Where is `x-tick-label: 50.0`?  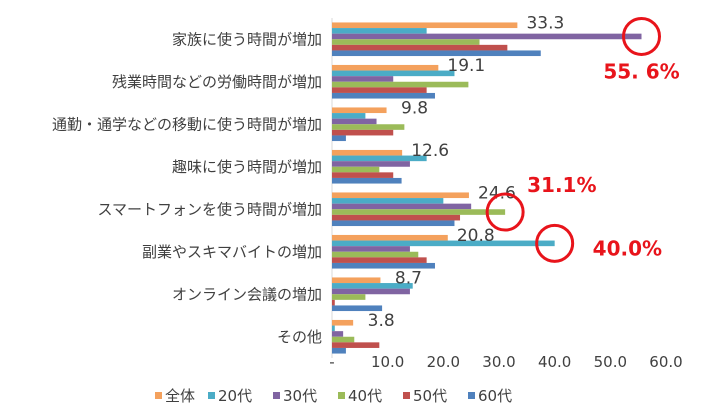 x-tick-label: 50.0 is located at coordinates (610, 362).